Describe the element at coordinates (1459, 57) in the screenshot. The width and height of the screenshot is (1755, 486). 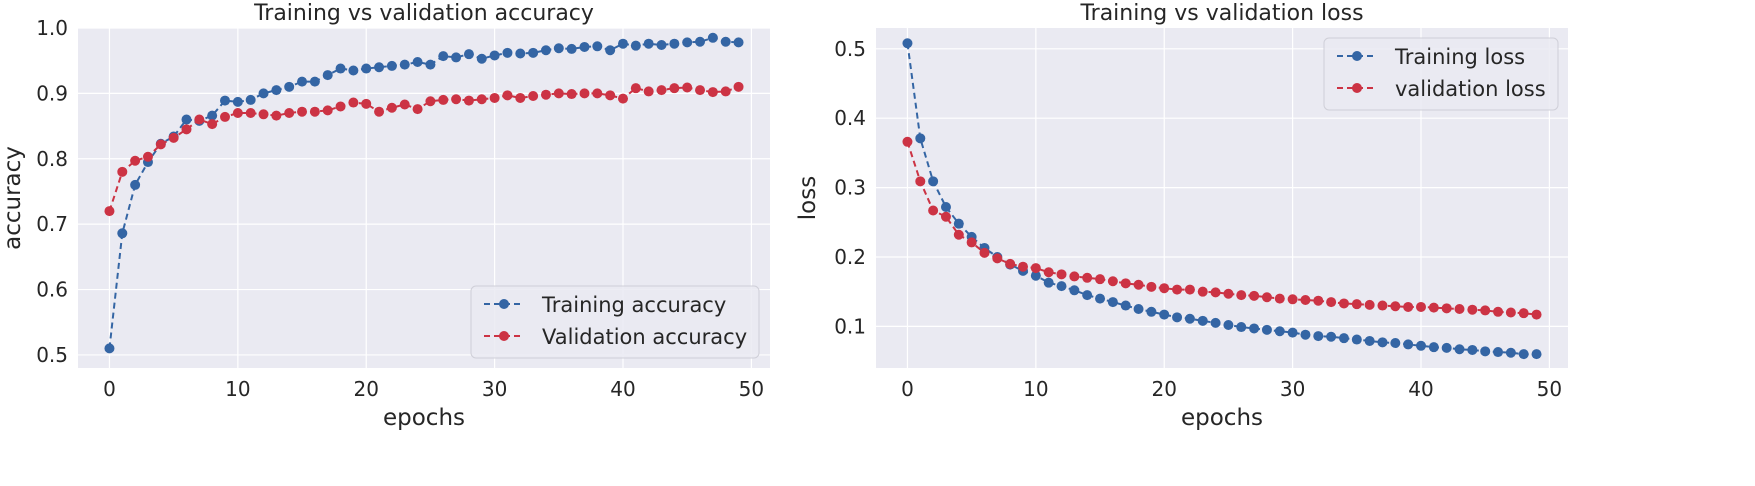
I see `legend-training-loss-label: Training loss` at that location.